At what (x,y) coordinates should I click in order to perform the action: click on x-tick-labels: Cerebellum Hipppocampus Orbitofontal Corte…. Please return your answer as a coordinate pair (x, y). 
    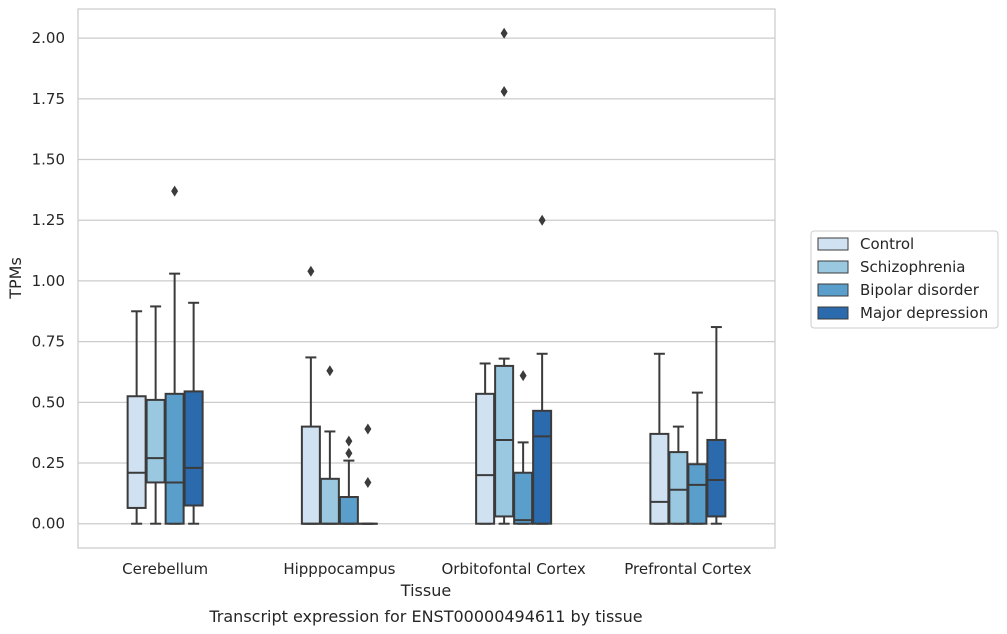
    Looking at the image, I should click on (436, 569).